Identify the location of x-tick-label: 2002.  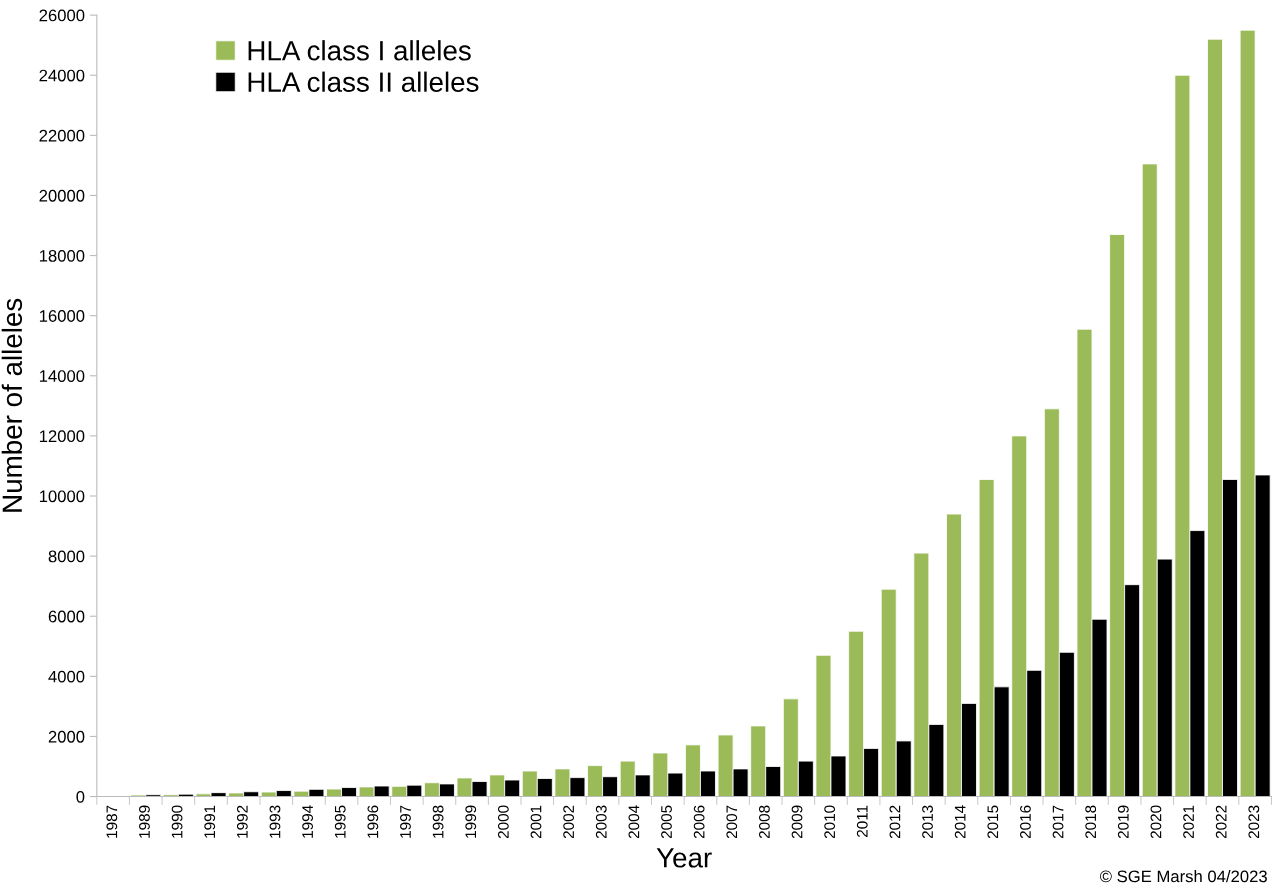
(569, 822).